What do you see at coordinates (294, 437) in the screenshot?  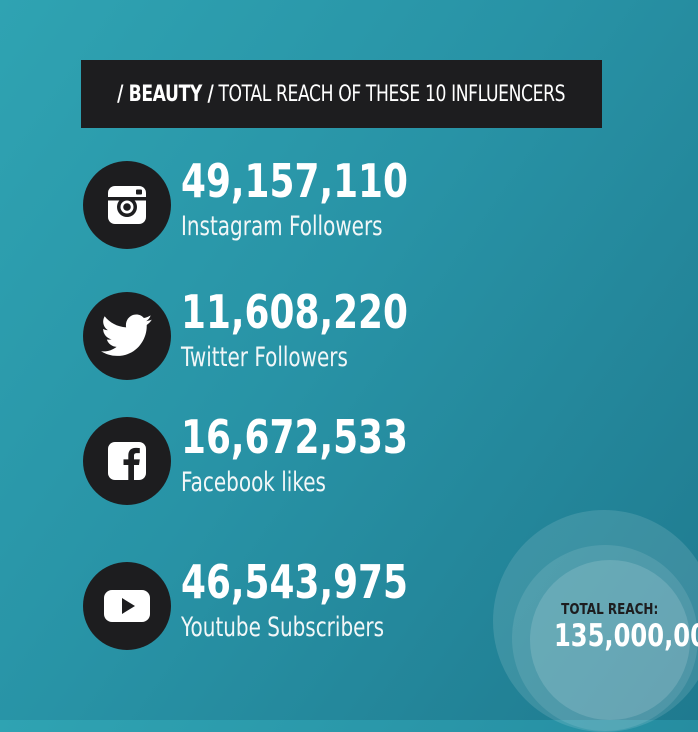 I see `facebook-likes-count: 16,672,533` at bounding box center [294, 437].